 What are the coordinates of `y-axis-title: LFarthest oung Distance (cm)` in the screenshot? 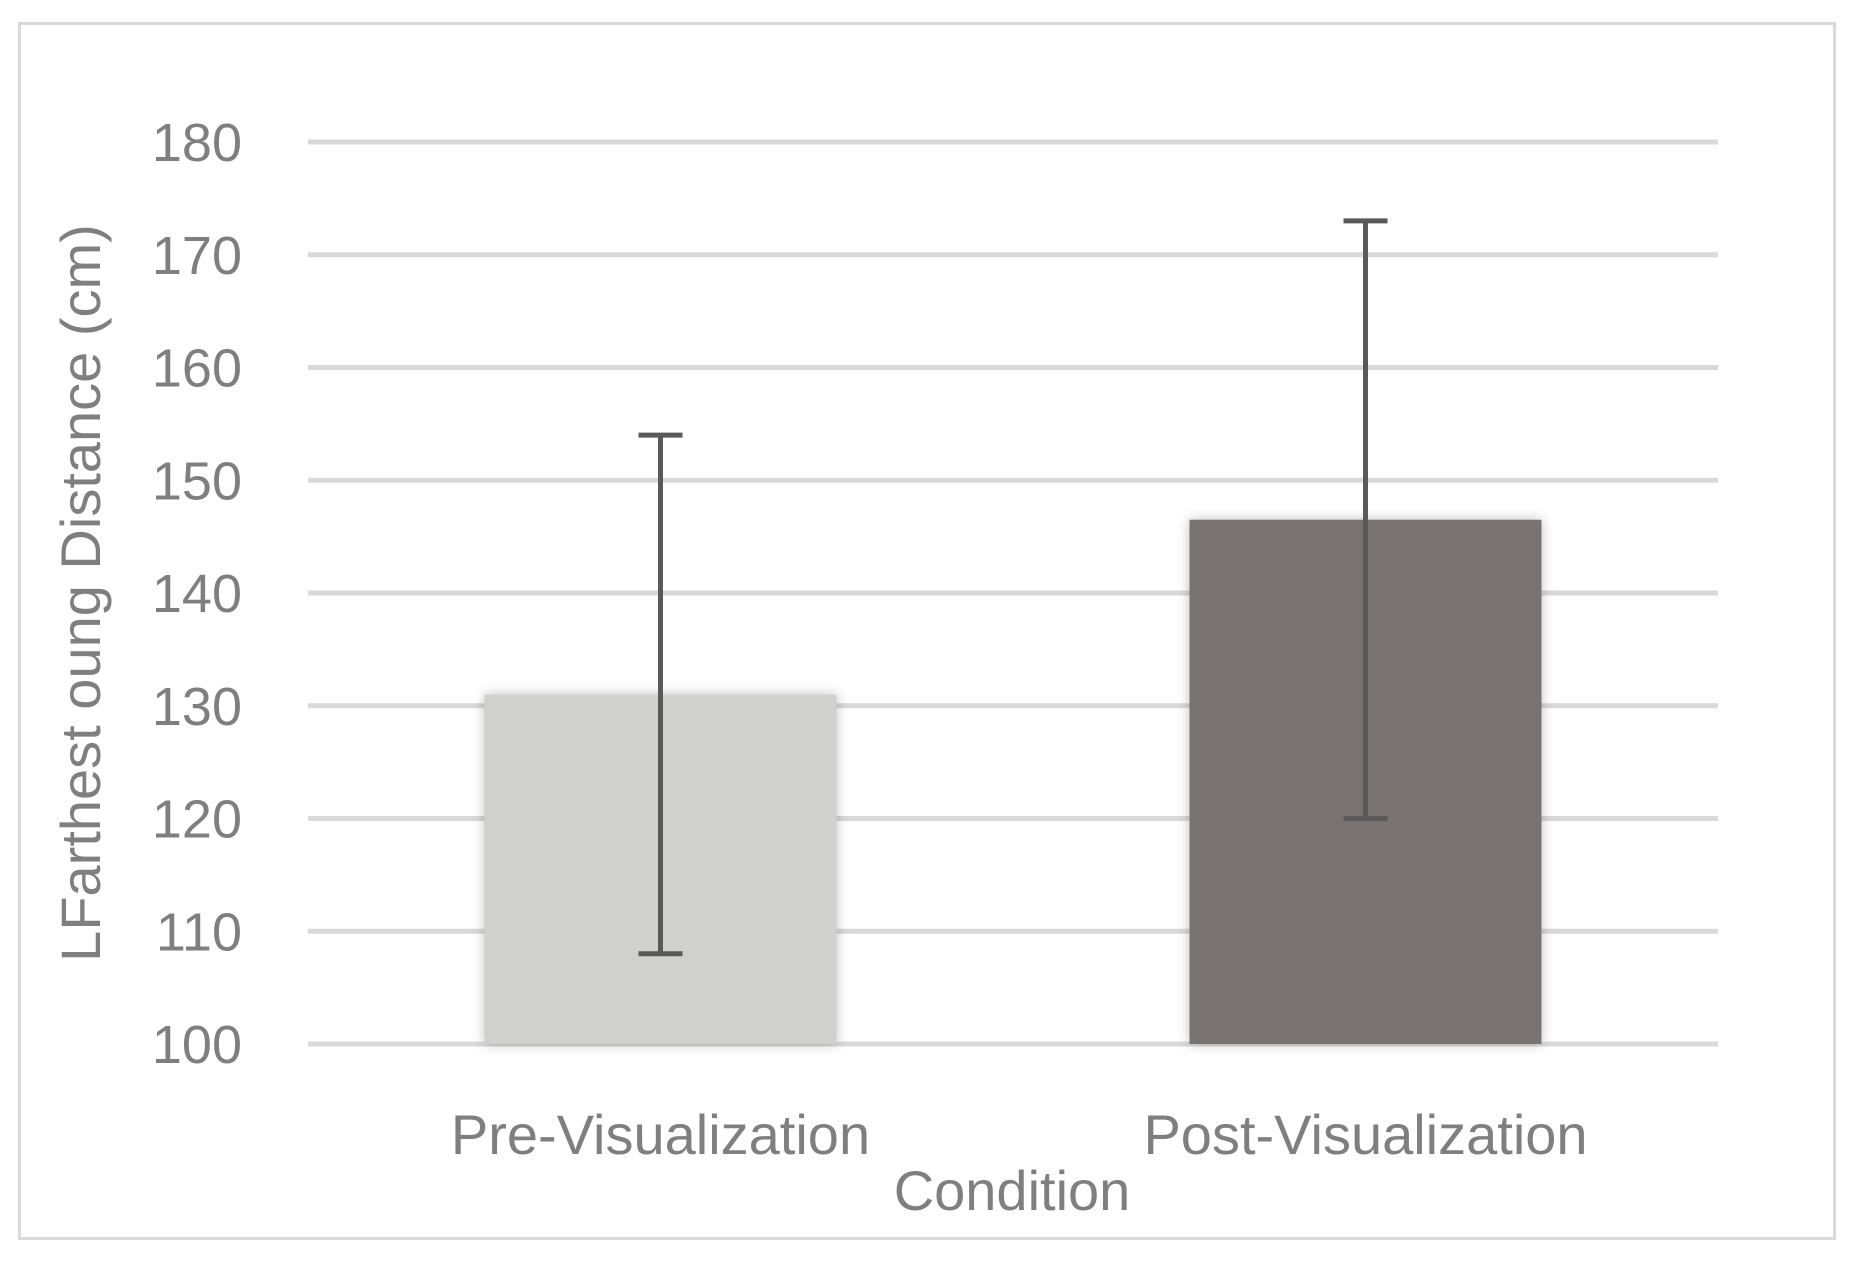 It's located at (80, 593).